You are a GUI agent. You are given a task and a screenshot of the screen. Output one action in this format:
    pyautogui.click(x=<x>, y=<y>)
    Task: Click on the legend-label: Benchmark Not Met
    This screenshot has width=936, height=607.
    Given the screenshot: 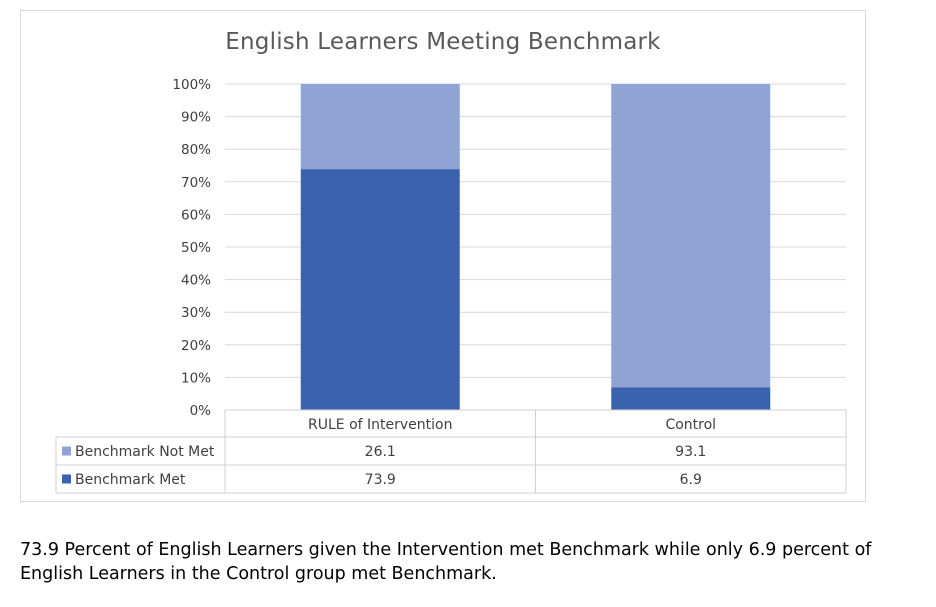 What is the action you would take?
    pyautogui.click(x=145, y=452)
    